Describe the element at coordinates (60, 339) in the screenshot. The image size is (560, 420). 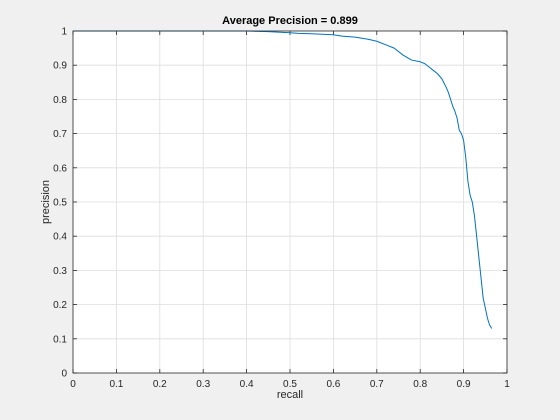
I see `y-tick-label: 0.1` at that location.